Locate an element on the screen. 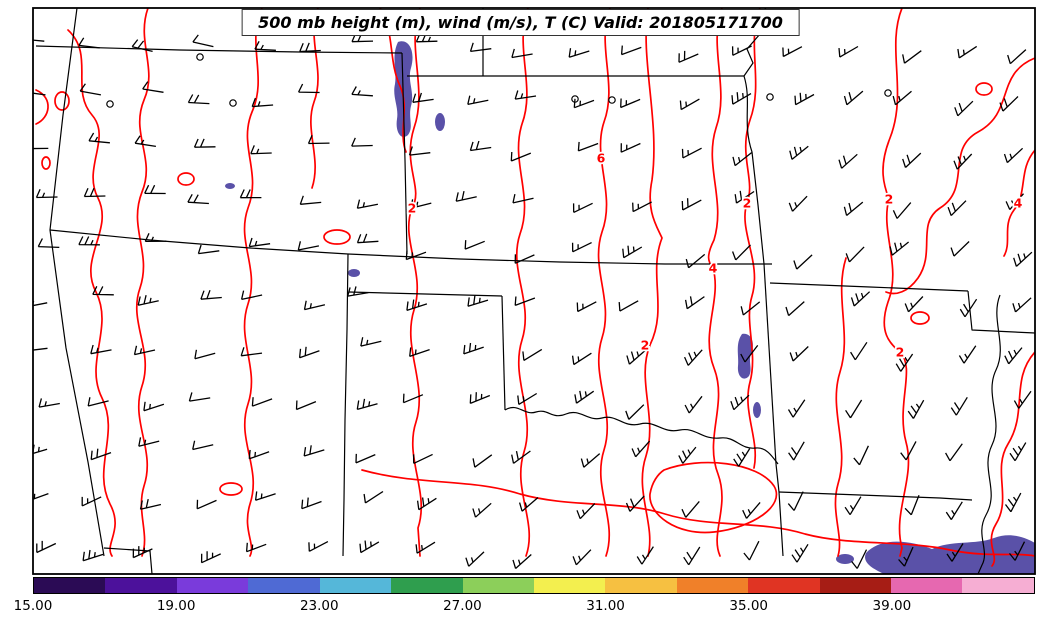 This screenshot has height=633, width=1041. contour-label: 6 is located at coordinates (601, 158).